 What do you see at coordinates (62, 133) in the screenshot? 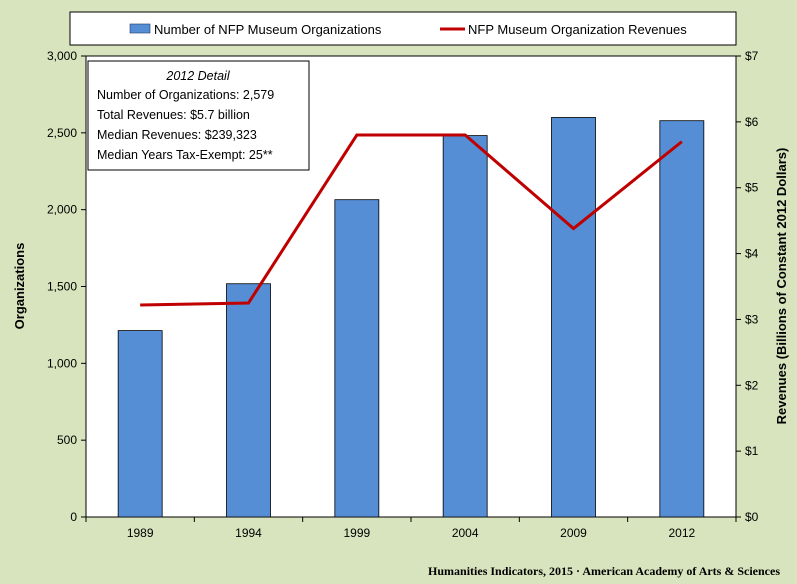
I see `y-tick-label: 2,500` at bounding box center [62, 133].